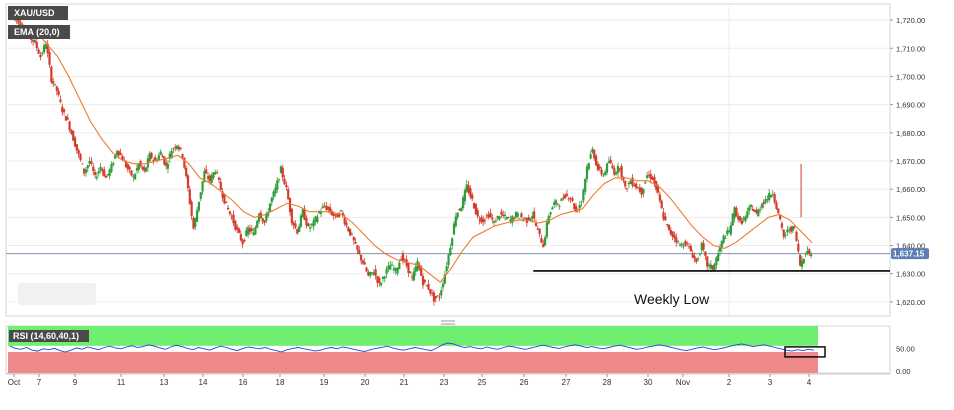  I want to click on rsi-panel: 50.00 0.00 RSI (14,60,40,1), so click(460, 350).